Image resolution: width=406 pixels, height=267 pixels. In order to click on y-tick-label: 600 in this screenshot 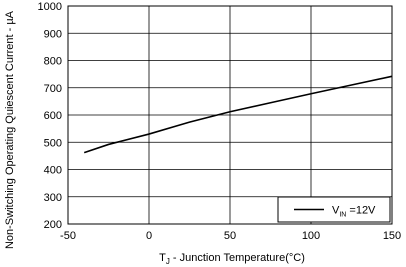, I will do `click(53, 116)`.